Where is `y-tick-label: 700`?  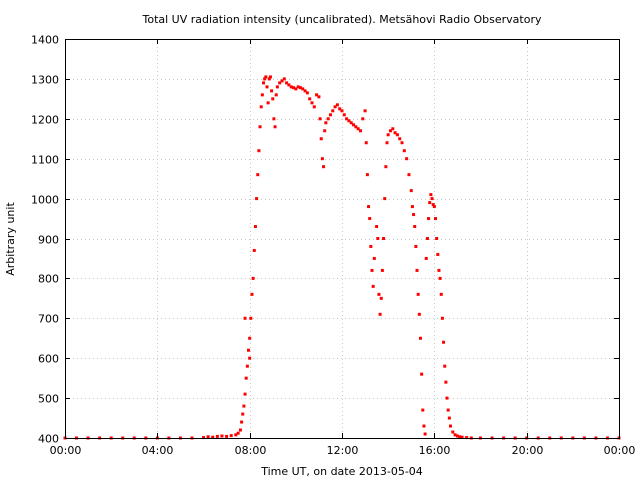
y-tick-label: 700 is located at coordinates (48, 319).